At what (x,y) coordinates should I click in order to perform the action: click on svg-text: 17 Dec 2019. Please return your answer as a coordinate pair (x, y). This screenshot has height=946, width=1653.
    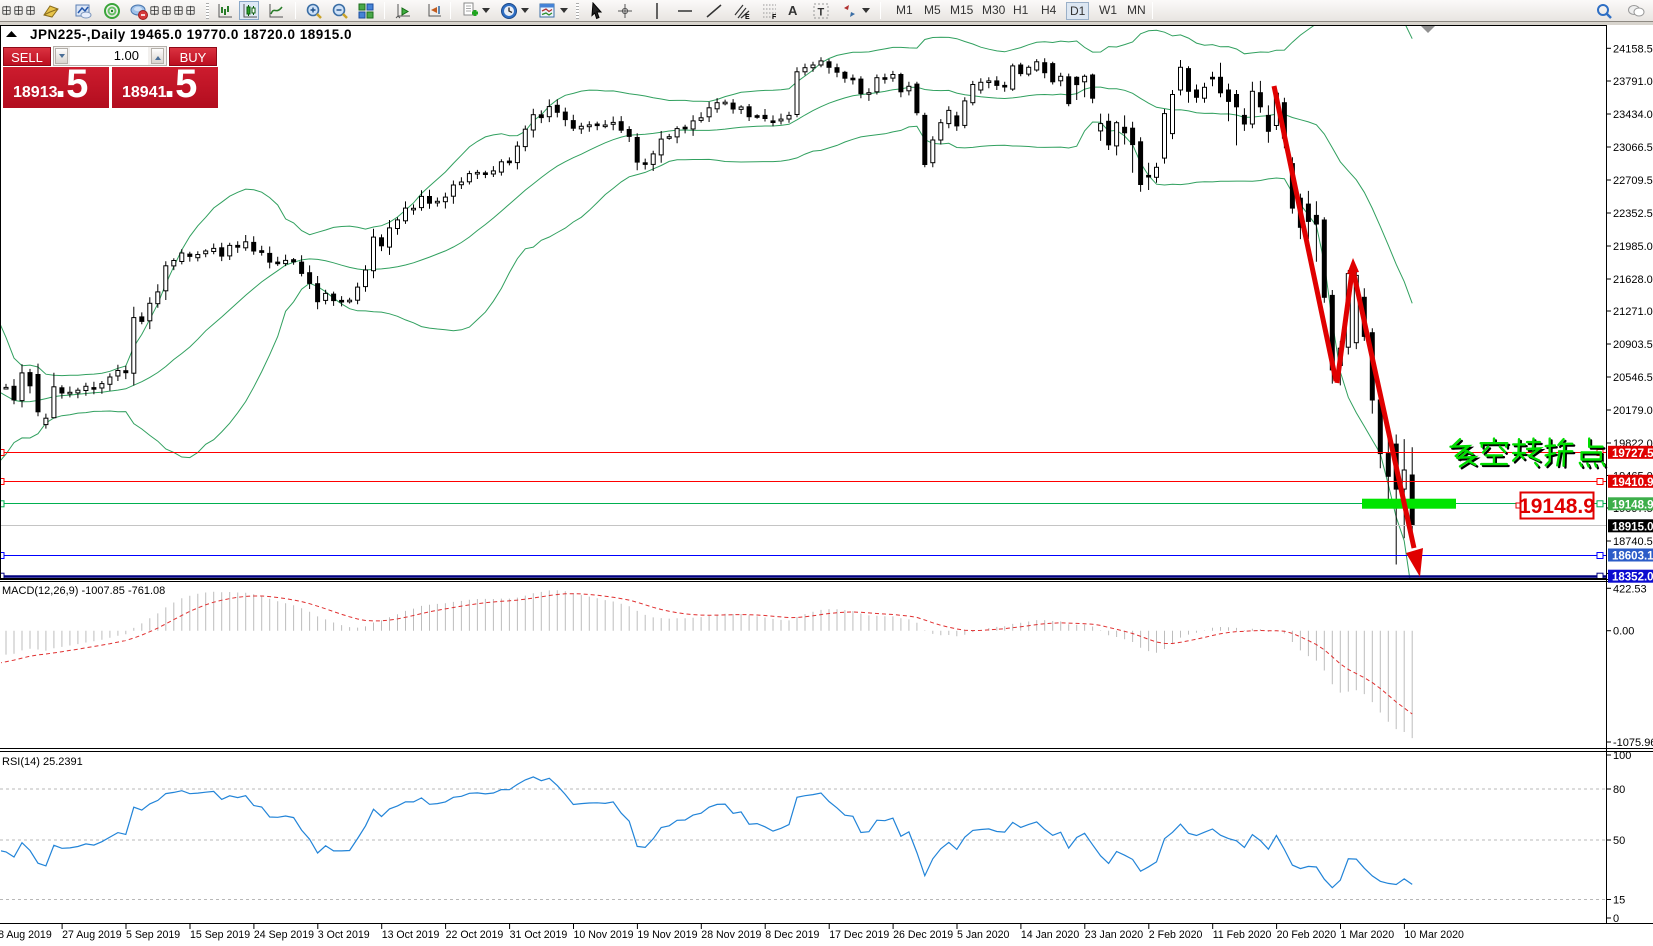
    Looking at the image, I should click on (859, 935).